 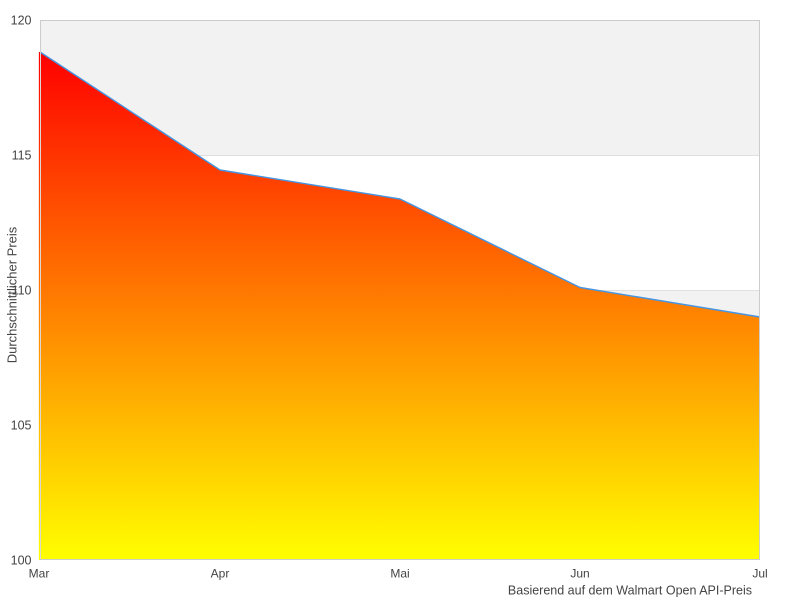 I want to click on svg-text: Jul, so click(x=759, y=574).